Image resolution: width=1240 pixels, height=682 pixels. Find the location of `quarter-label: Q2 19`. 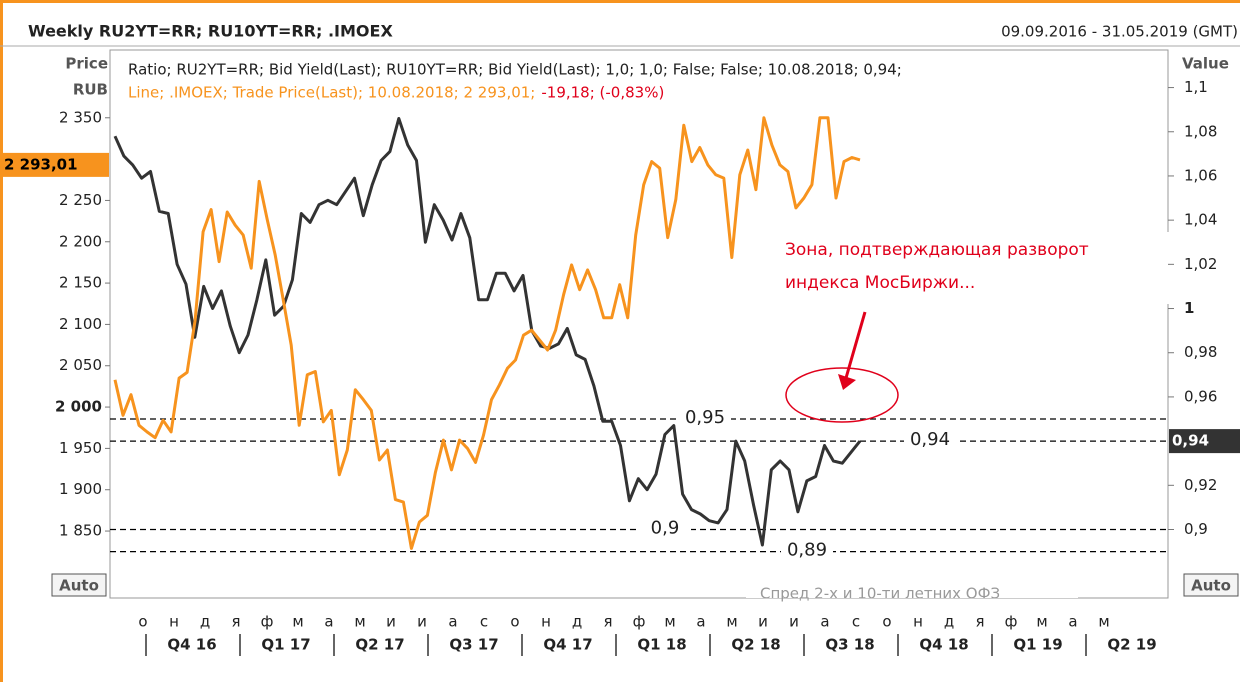

quarter-label: Q2 19 is located at coordinates (1131, 645).